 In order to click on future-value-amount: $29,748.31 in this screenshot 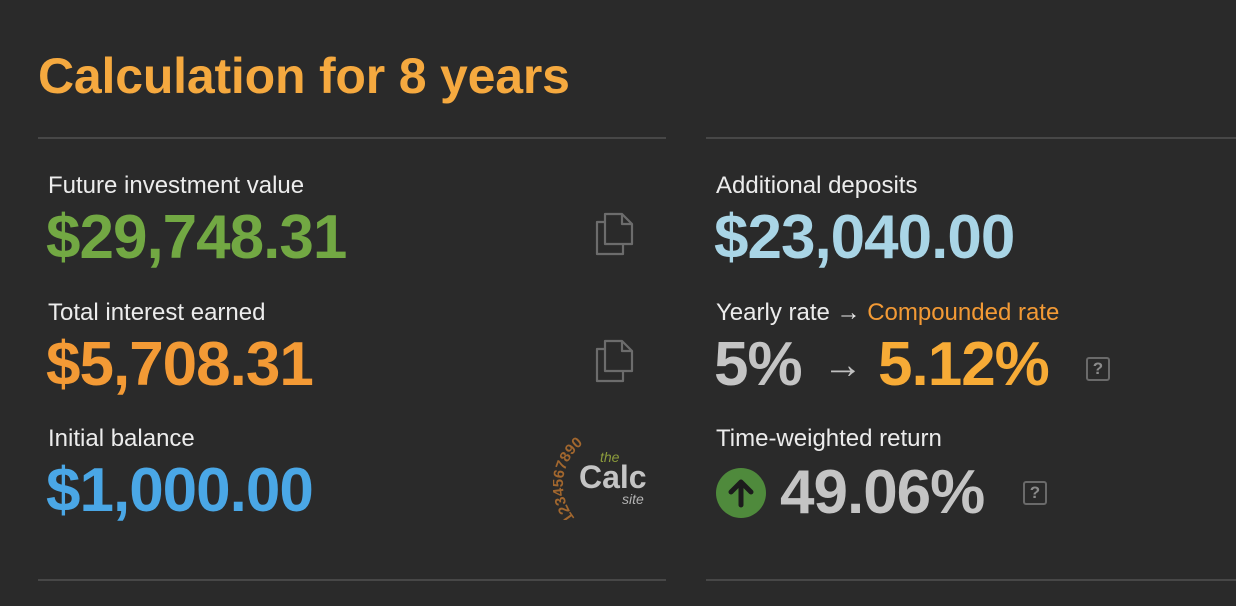, I will do `click(196, 237)`.